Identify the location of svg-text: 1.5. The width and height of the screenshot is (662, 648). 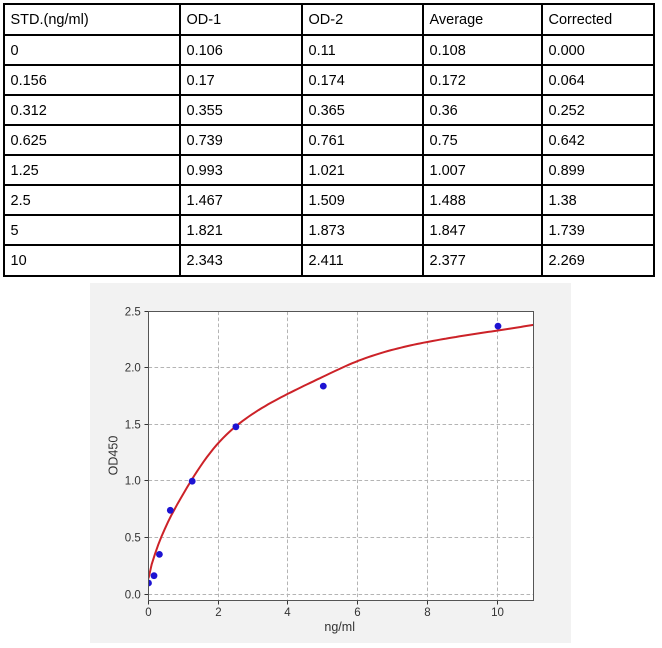
(133, 426).